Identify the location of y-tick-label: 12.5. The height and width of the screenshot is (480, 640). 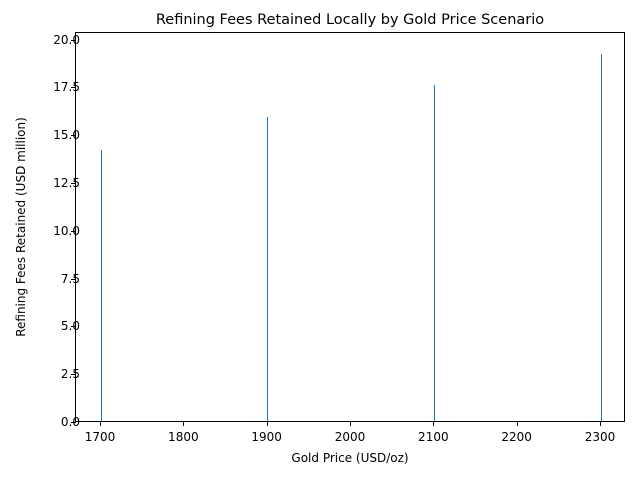
(66, 183).